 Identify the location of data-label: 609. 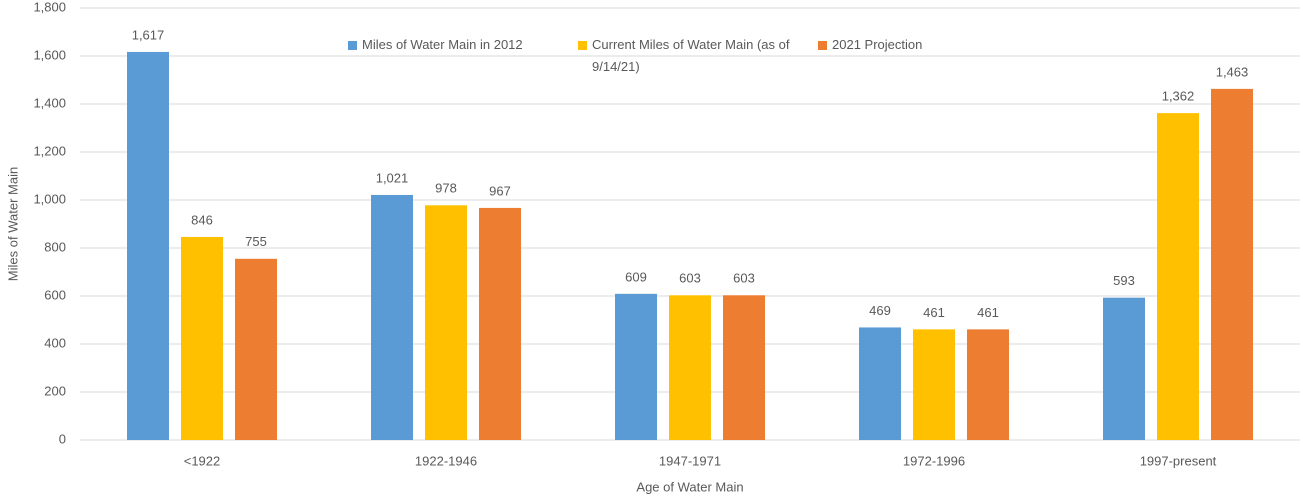
(636, 276).